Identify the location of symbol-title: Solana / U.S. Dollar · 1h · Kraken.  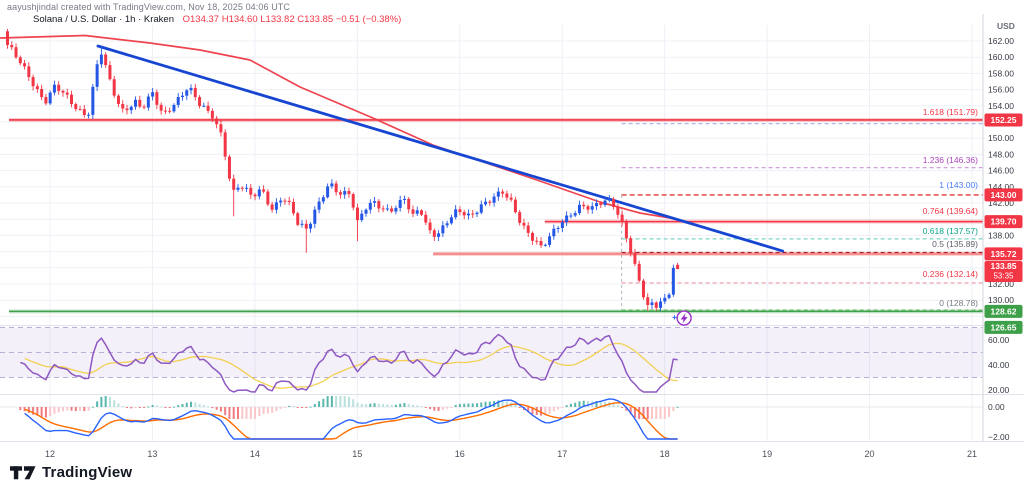
(103, 19).